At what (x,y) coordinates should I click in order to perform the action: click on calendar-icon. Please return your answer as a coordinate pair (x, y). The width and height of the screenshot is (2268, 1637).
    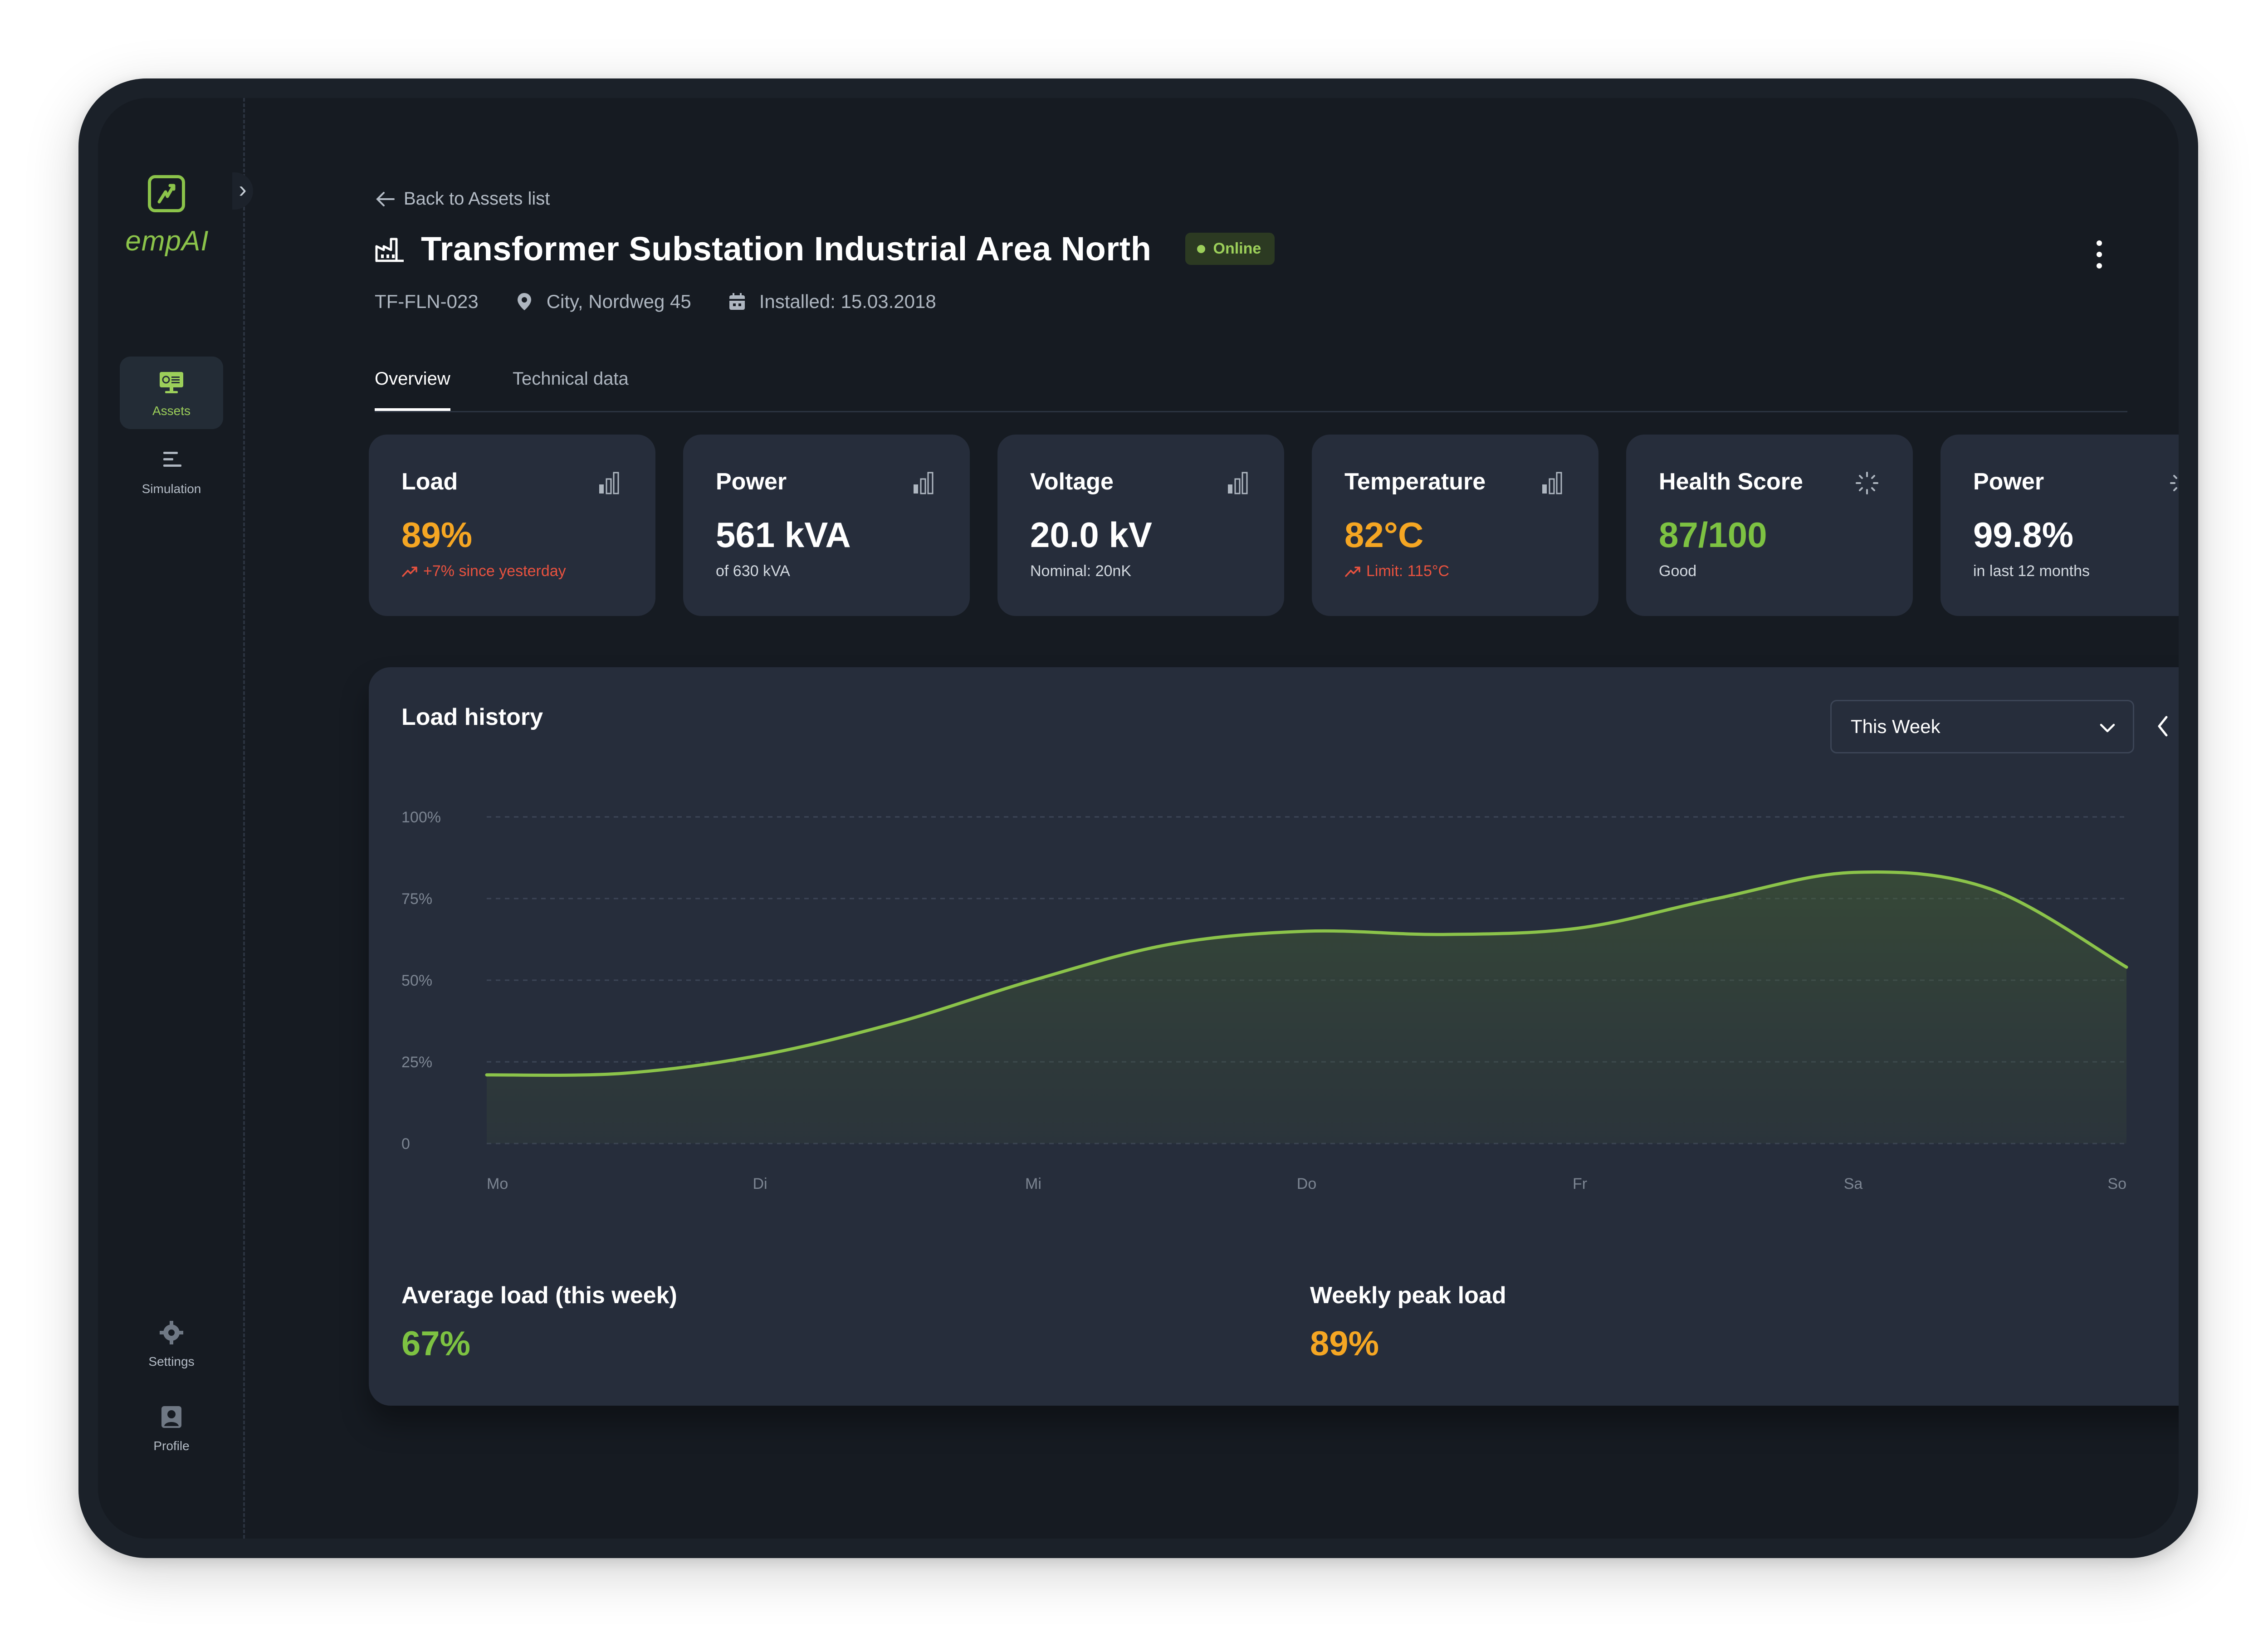
    Looking at the image, I should click on (737, 301).